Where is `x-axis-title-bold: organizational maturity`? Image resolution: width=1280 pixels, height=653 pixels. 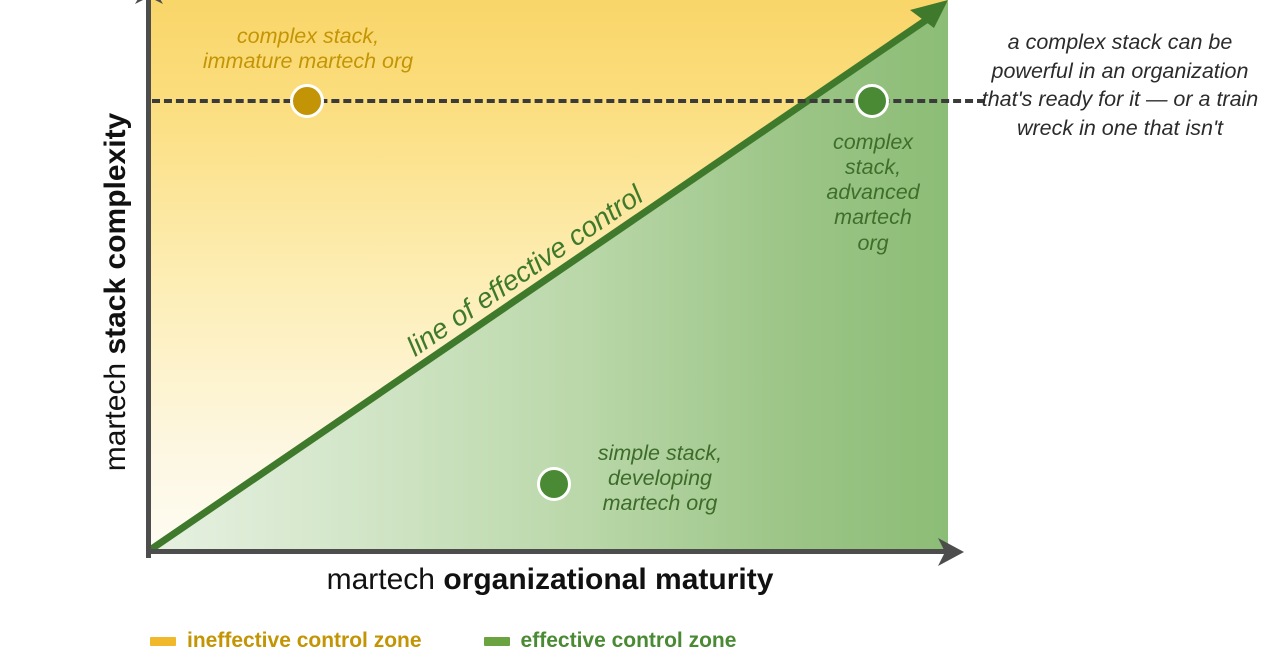 x-axis-title-bold: organizational maturity is located at coordinates (608, 579).